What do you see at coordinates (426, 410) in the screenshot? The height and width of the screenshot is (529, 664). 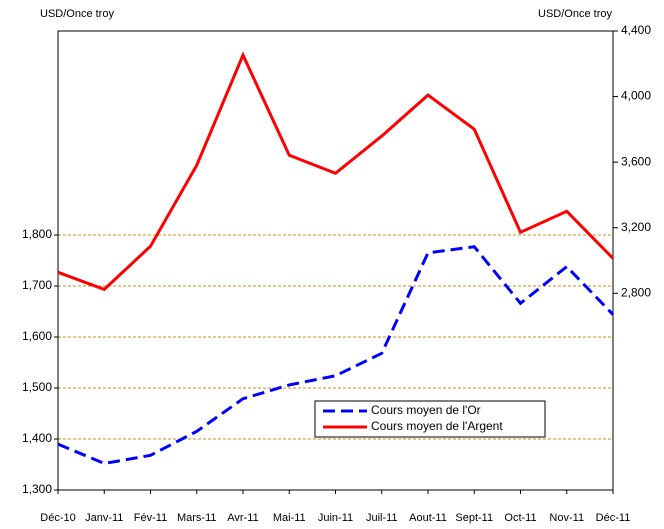 I see `legend-label: Cours moyen de l'Or` at bounding box center [426, 410].